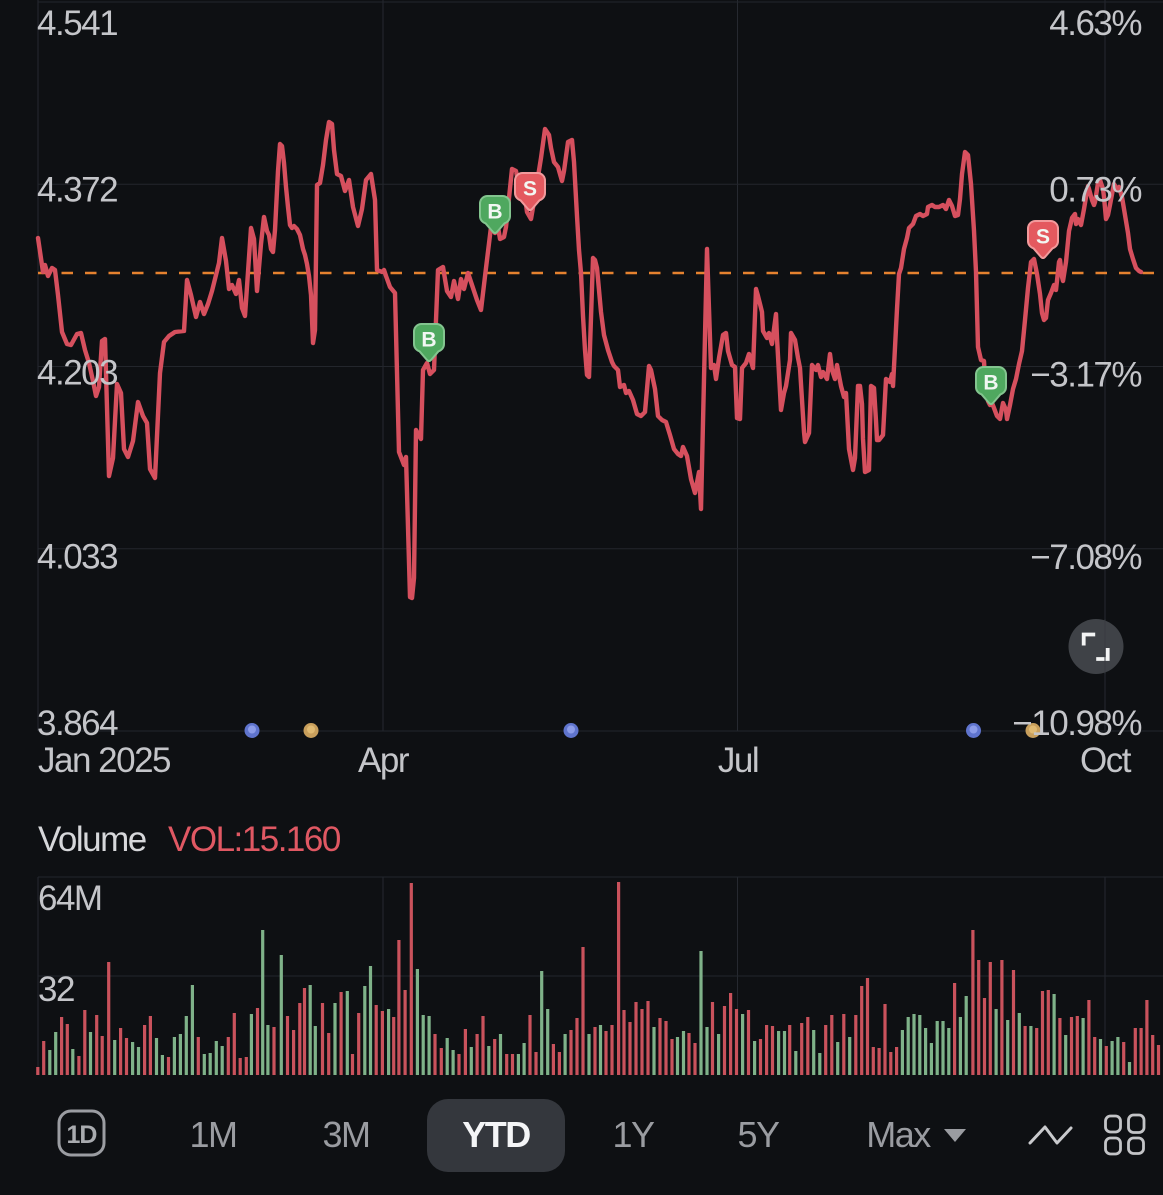 The width and height of the screenshot is (1163, 1195). What do you see at coordinates (758, 1134) in the screenshot?
I see `svg-text: 5Y` at bounding box center [758, 1134].